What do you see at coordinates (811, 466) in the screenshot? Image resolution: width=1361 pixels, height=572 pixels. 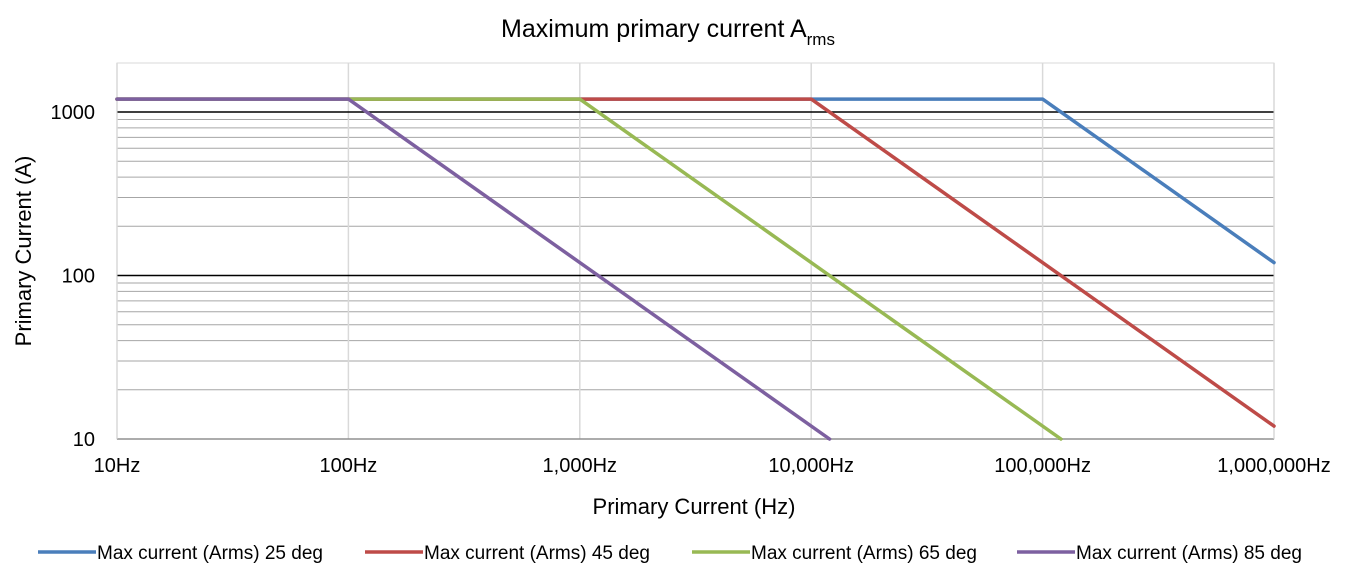 I see `x-tick-label: 10,000Hz` at bounding box center [811, 466].